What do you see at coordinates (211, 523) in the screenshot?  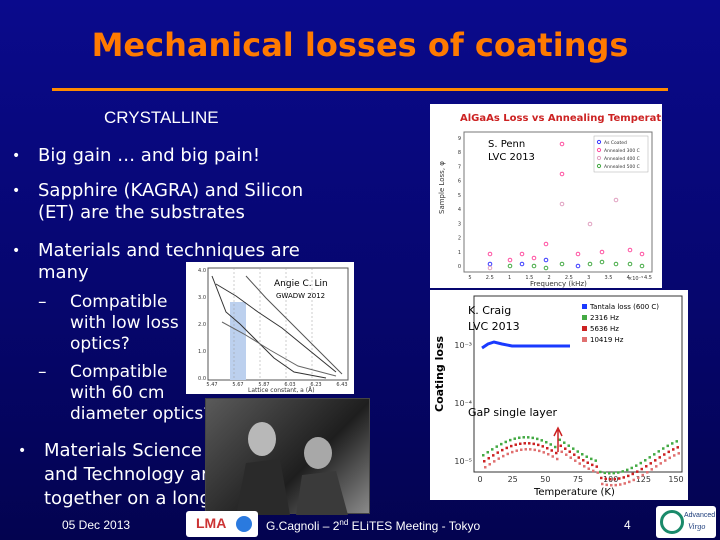 I see `lma-logo-text: LMA` at bounding box center [211, 523].